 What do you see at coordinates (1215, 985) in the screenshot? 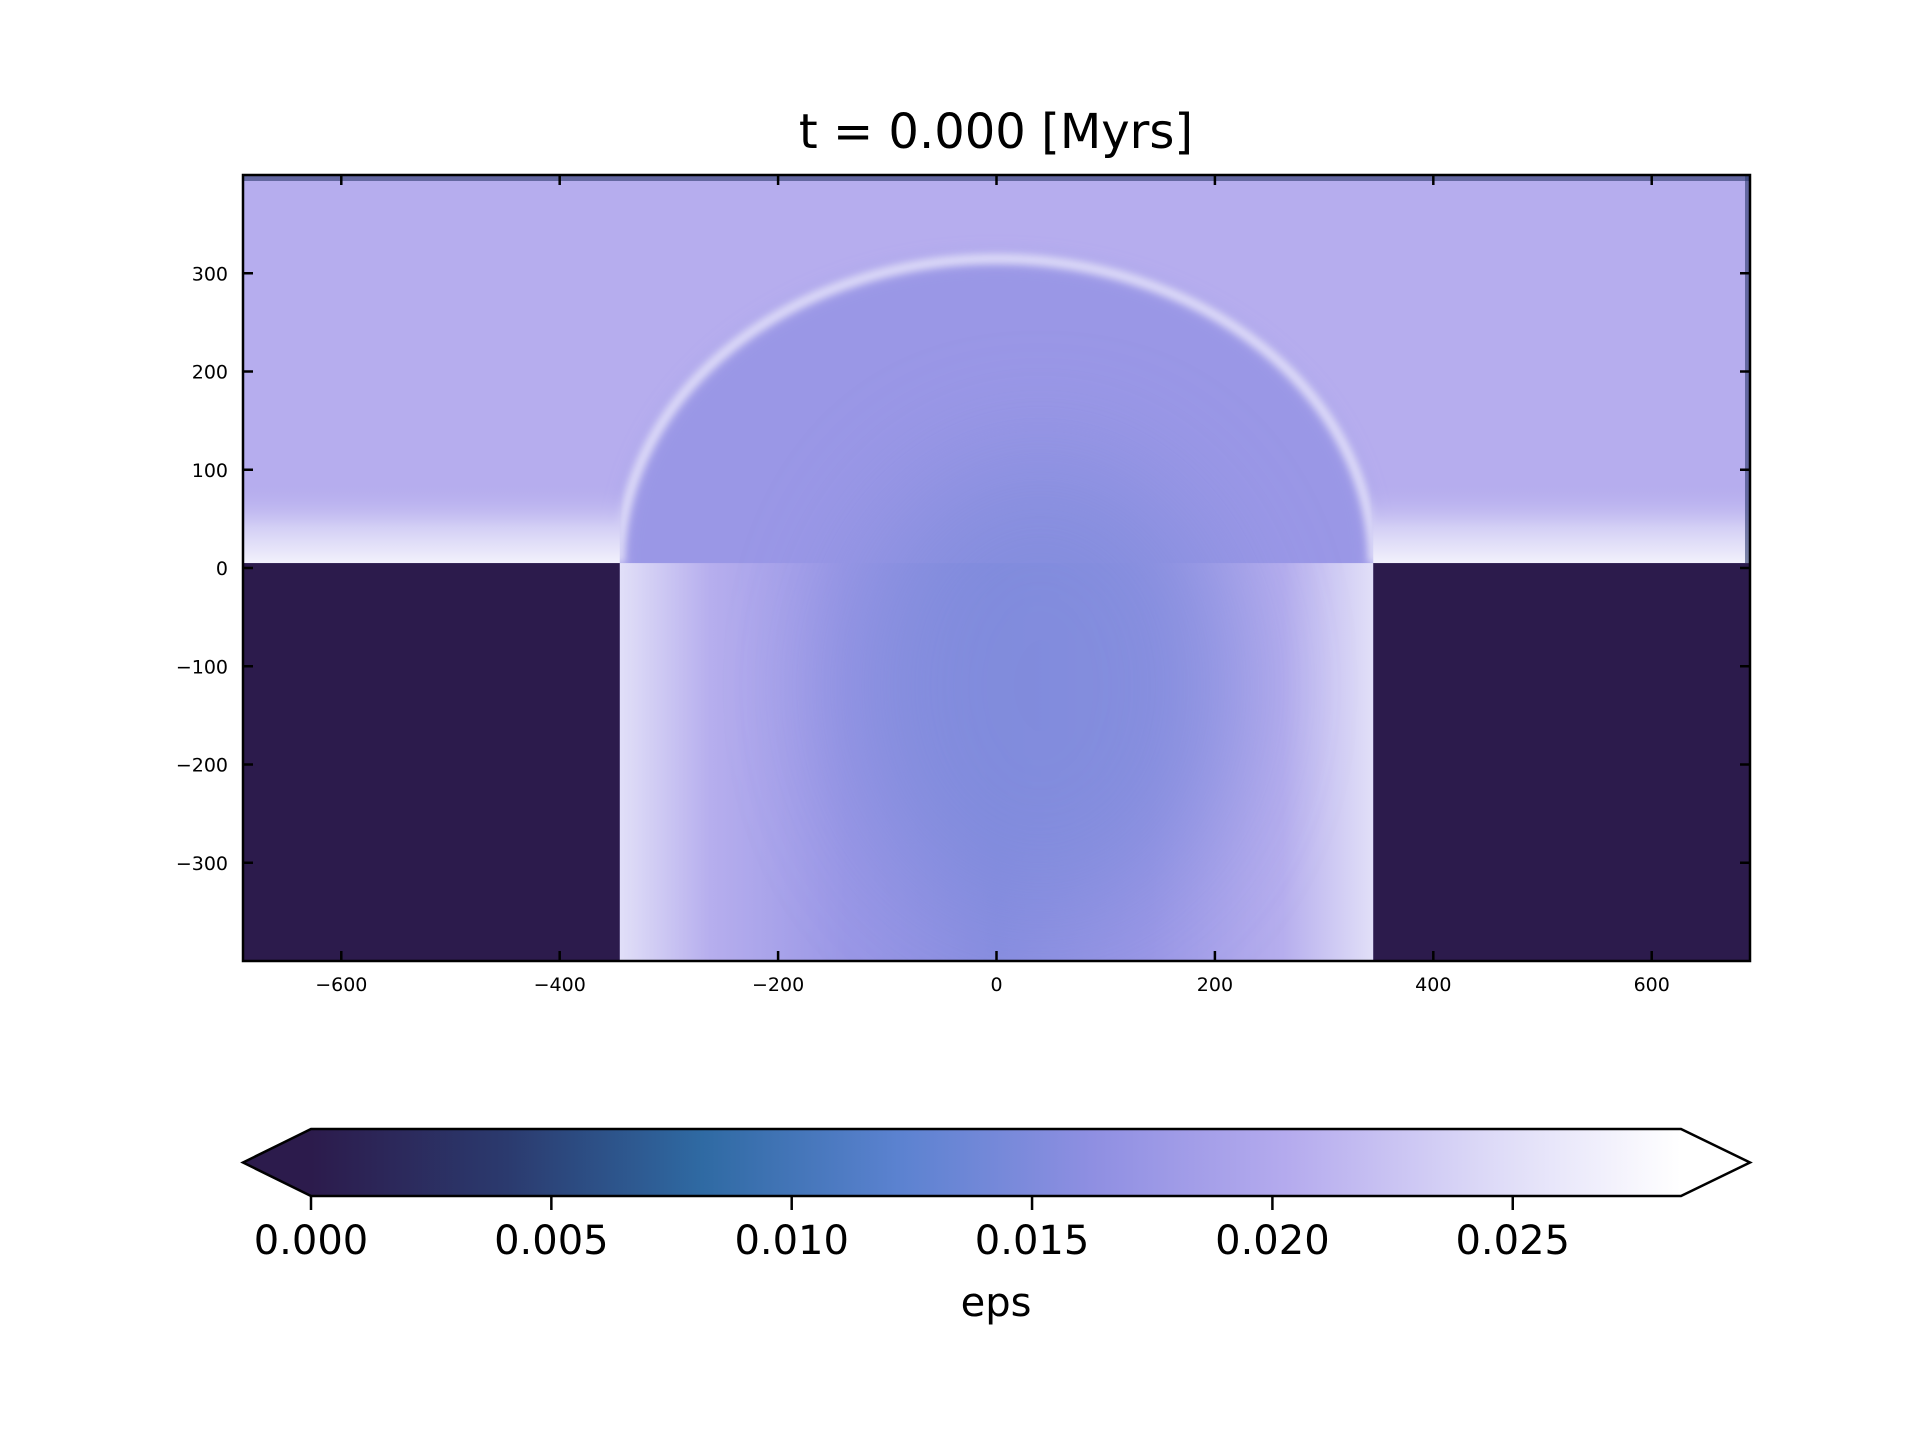
I see `x-tick-label: 200` at bounding box center [1215, 985].